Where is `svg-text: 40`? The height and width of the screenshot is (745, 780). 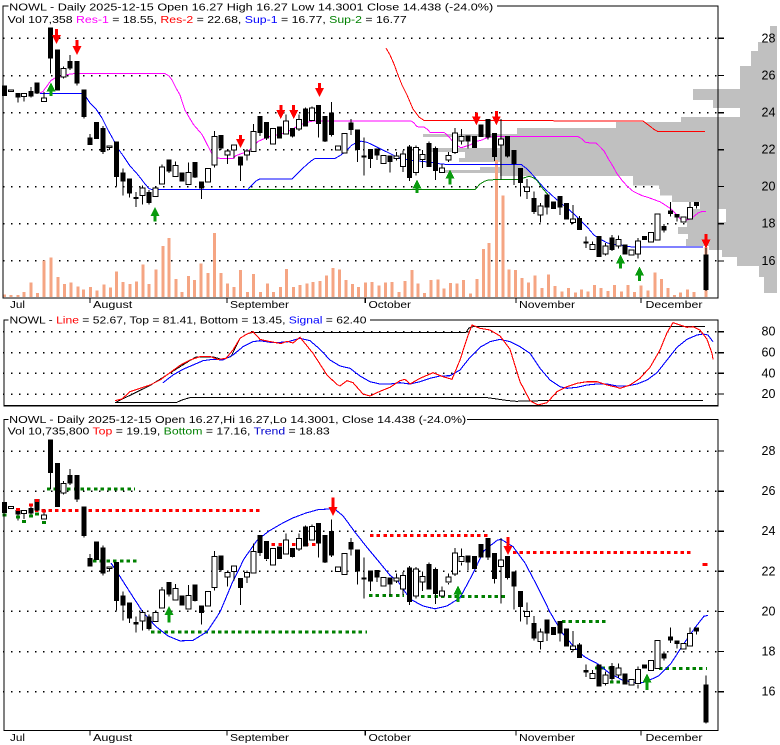 svg-text: 40 is located at coordinates (769, 373).